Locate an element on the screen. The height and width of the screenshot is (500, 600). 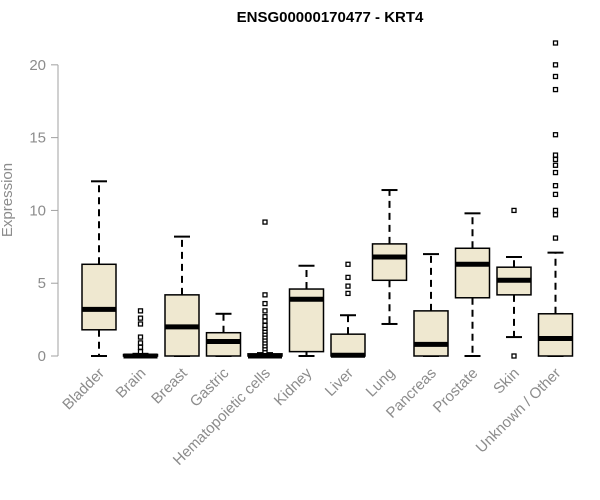
box-kidney is located at coordinates (306, 310).